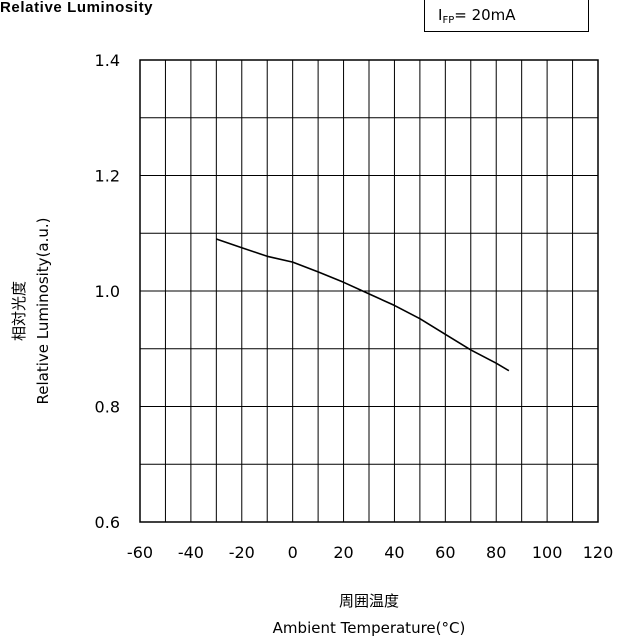 The image size is (627, 643). Describe the element at coordinates (140, 552) in the screenshot. I see `x-tick-label: -60` at that location.